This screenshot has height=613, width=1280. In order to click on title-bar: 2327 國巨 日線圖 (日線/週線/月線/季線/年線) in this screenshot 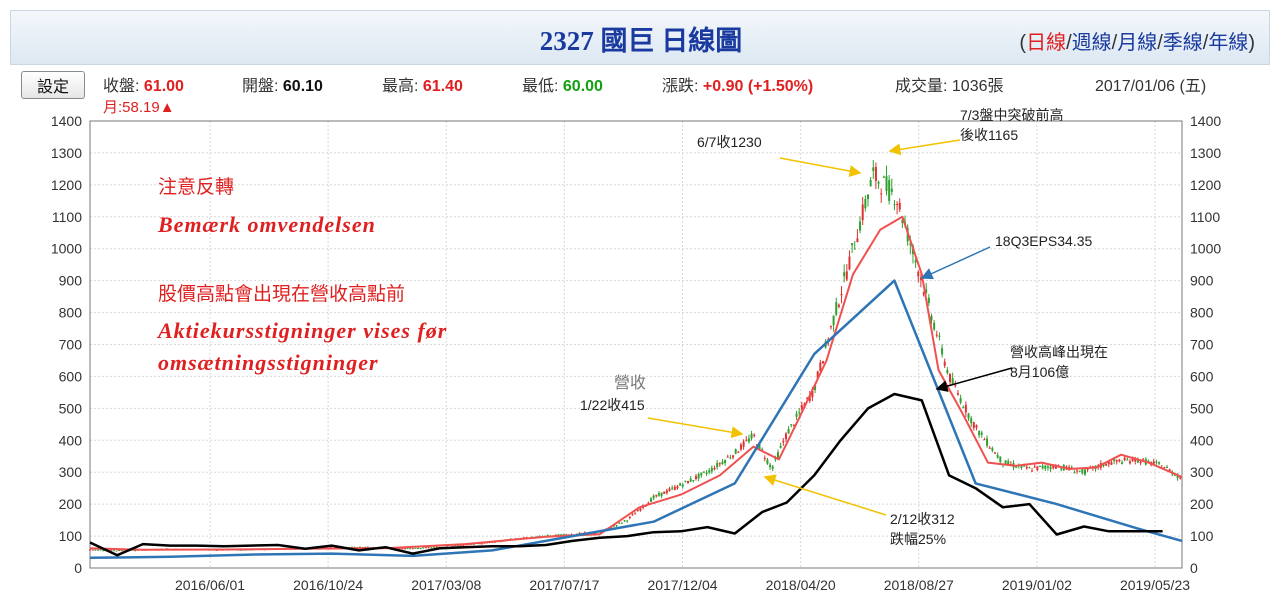, I will do `click(640, 37)`.